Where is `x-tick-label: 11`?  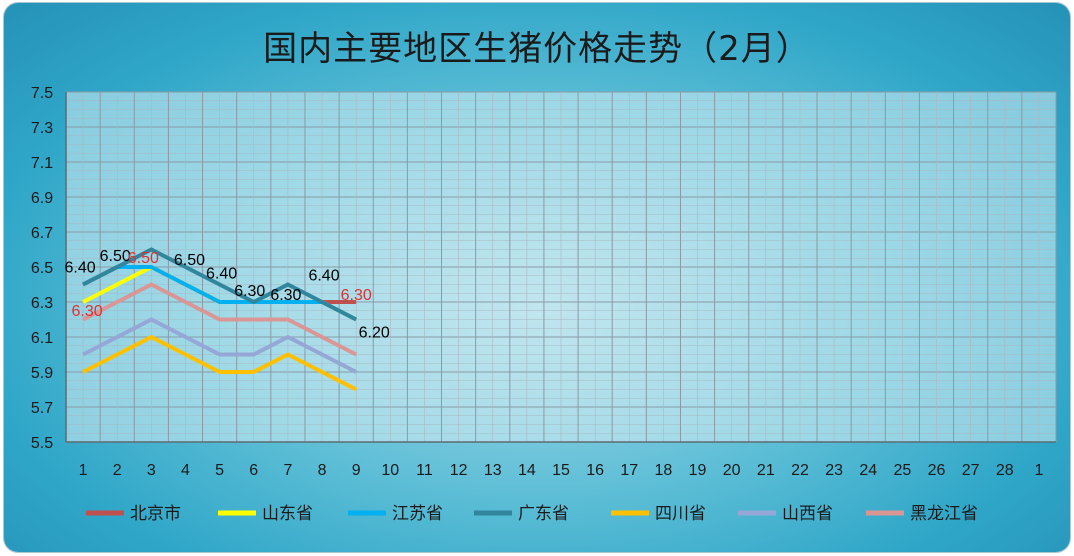
x-tick-label: 11 is located at coordinates (424, 470).